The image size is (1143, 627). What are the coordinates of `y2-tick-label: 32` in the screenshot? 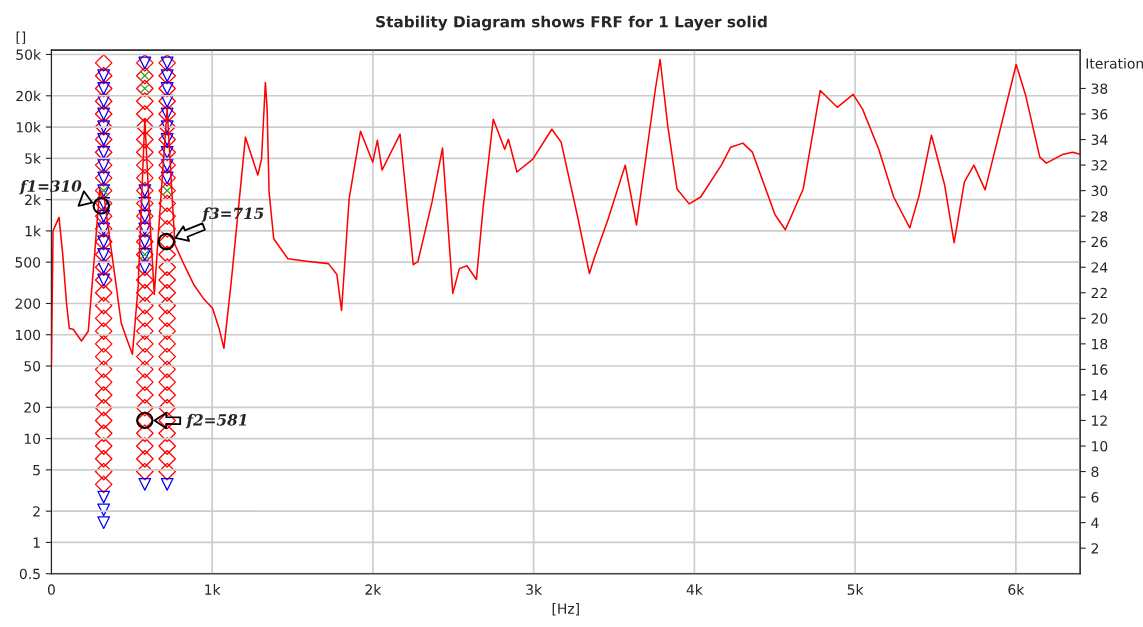 It's located at (1099, 165).